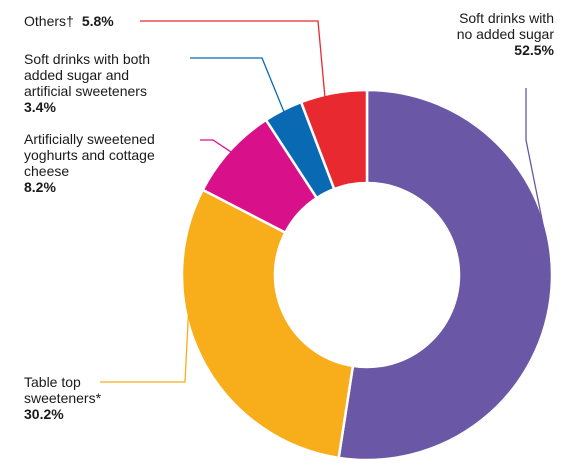 Image resolution: width=580 pixels, height=474 pixels. What do you see at coordinates (89, 155) in the screenshot?
I see `label-text: yoghurts and cottage` at bounding box center [89, 155].